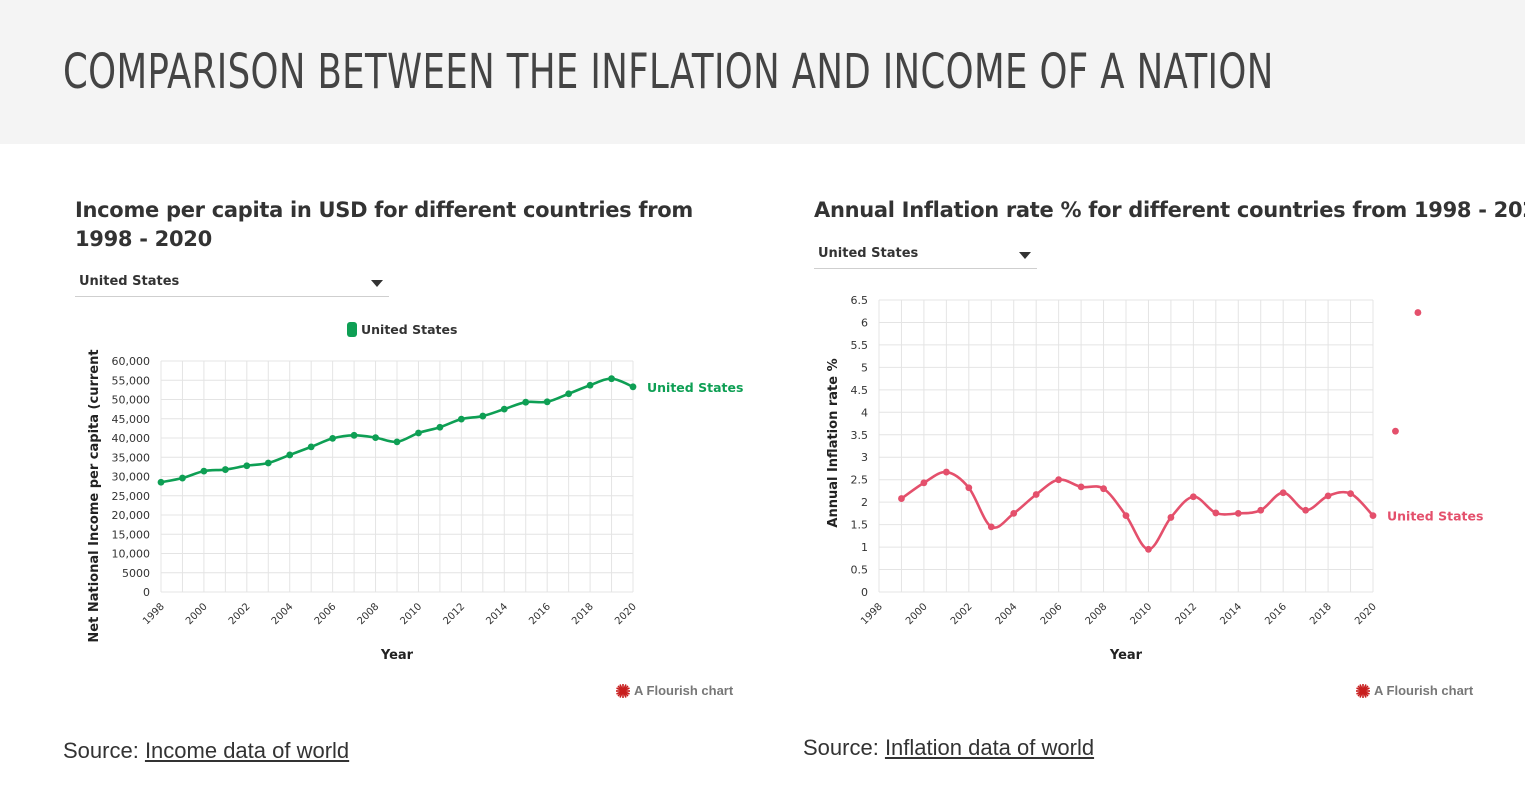  Describe the element at coordinates (409, 329) in the screenshot. I see `legend-label: United States` at that location.